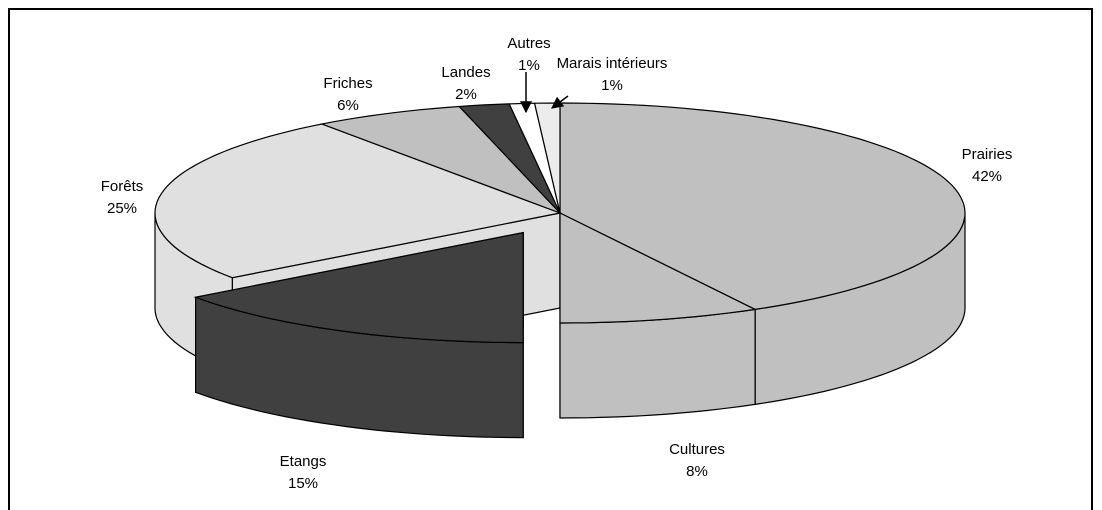 This screenshot has height=510, width=1102. What do you see at coordinates (465, 72) in the screenshot?
I see `slice-label: Landes` at bounding box center [465, 72].